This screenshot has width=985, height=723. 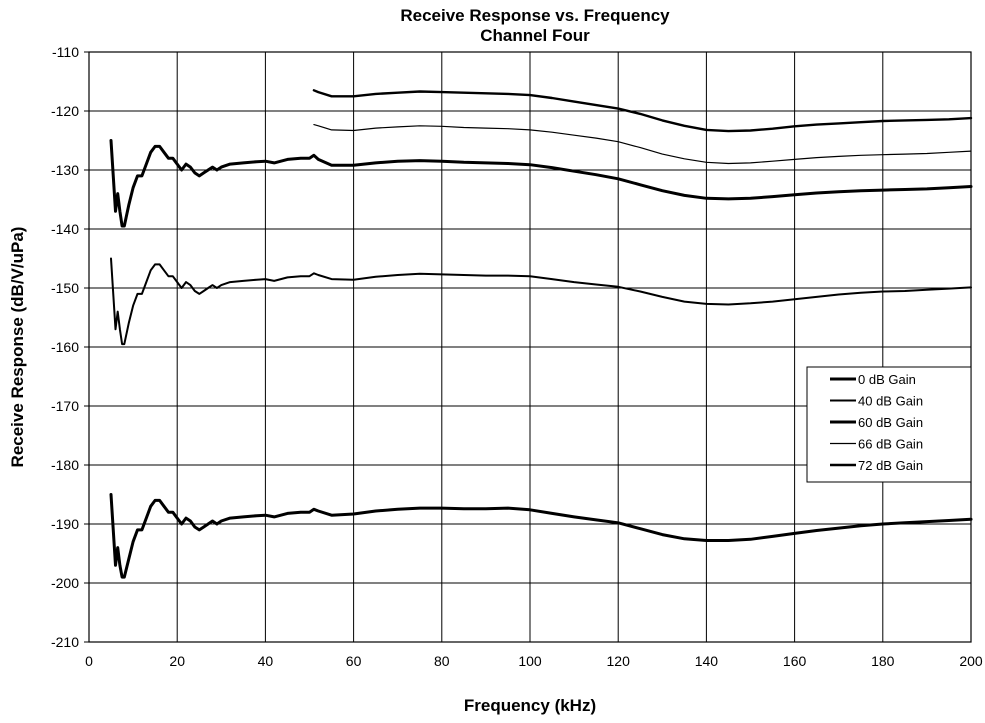 I want to click on x-axis-title: Frequency (kHz), so click(x=530, y=705).